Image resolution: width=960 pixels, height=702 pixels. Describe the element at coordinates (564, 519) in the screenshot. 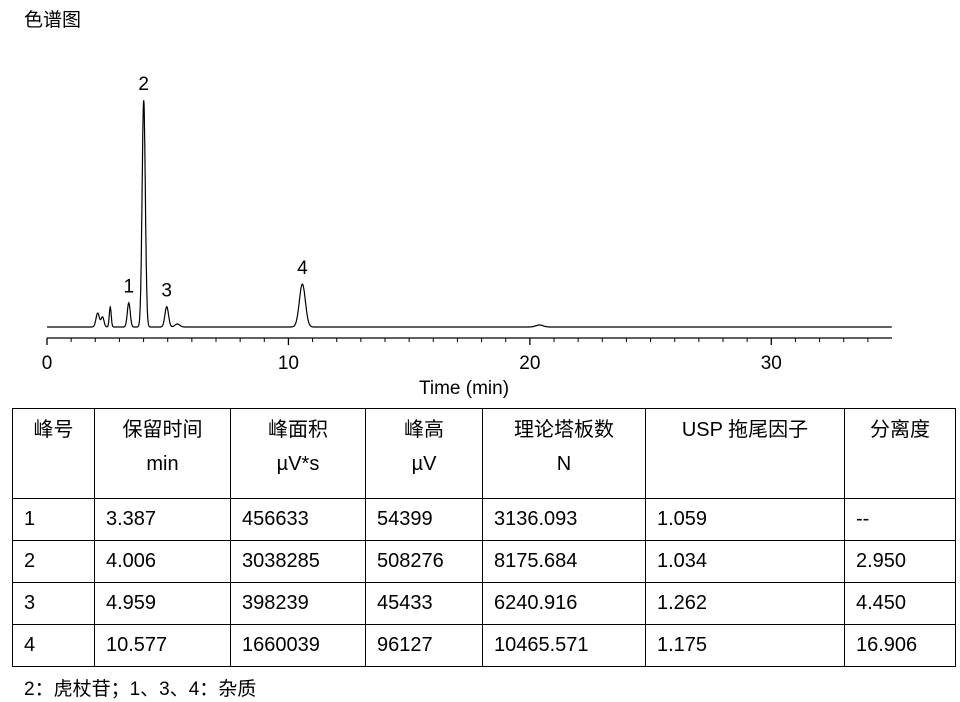

I see `table-cell: 3136.093` at that location.